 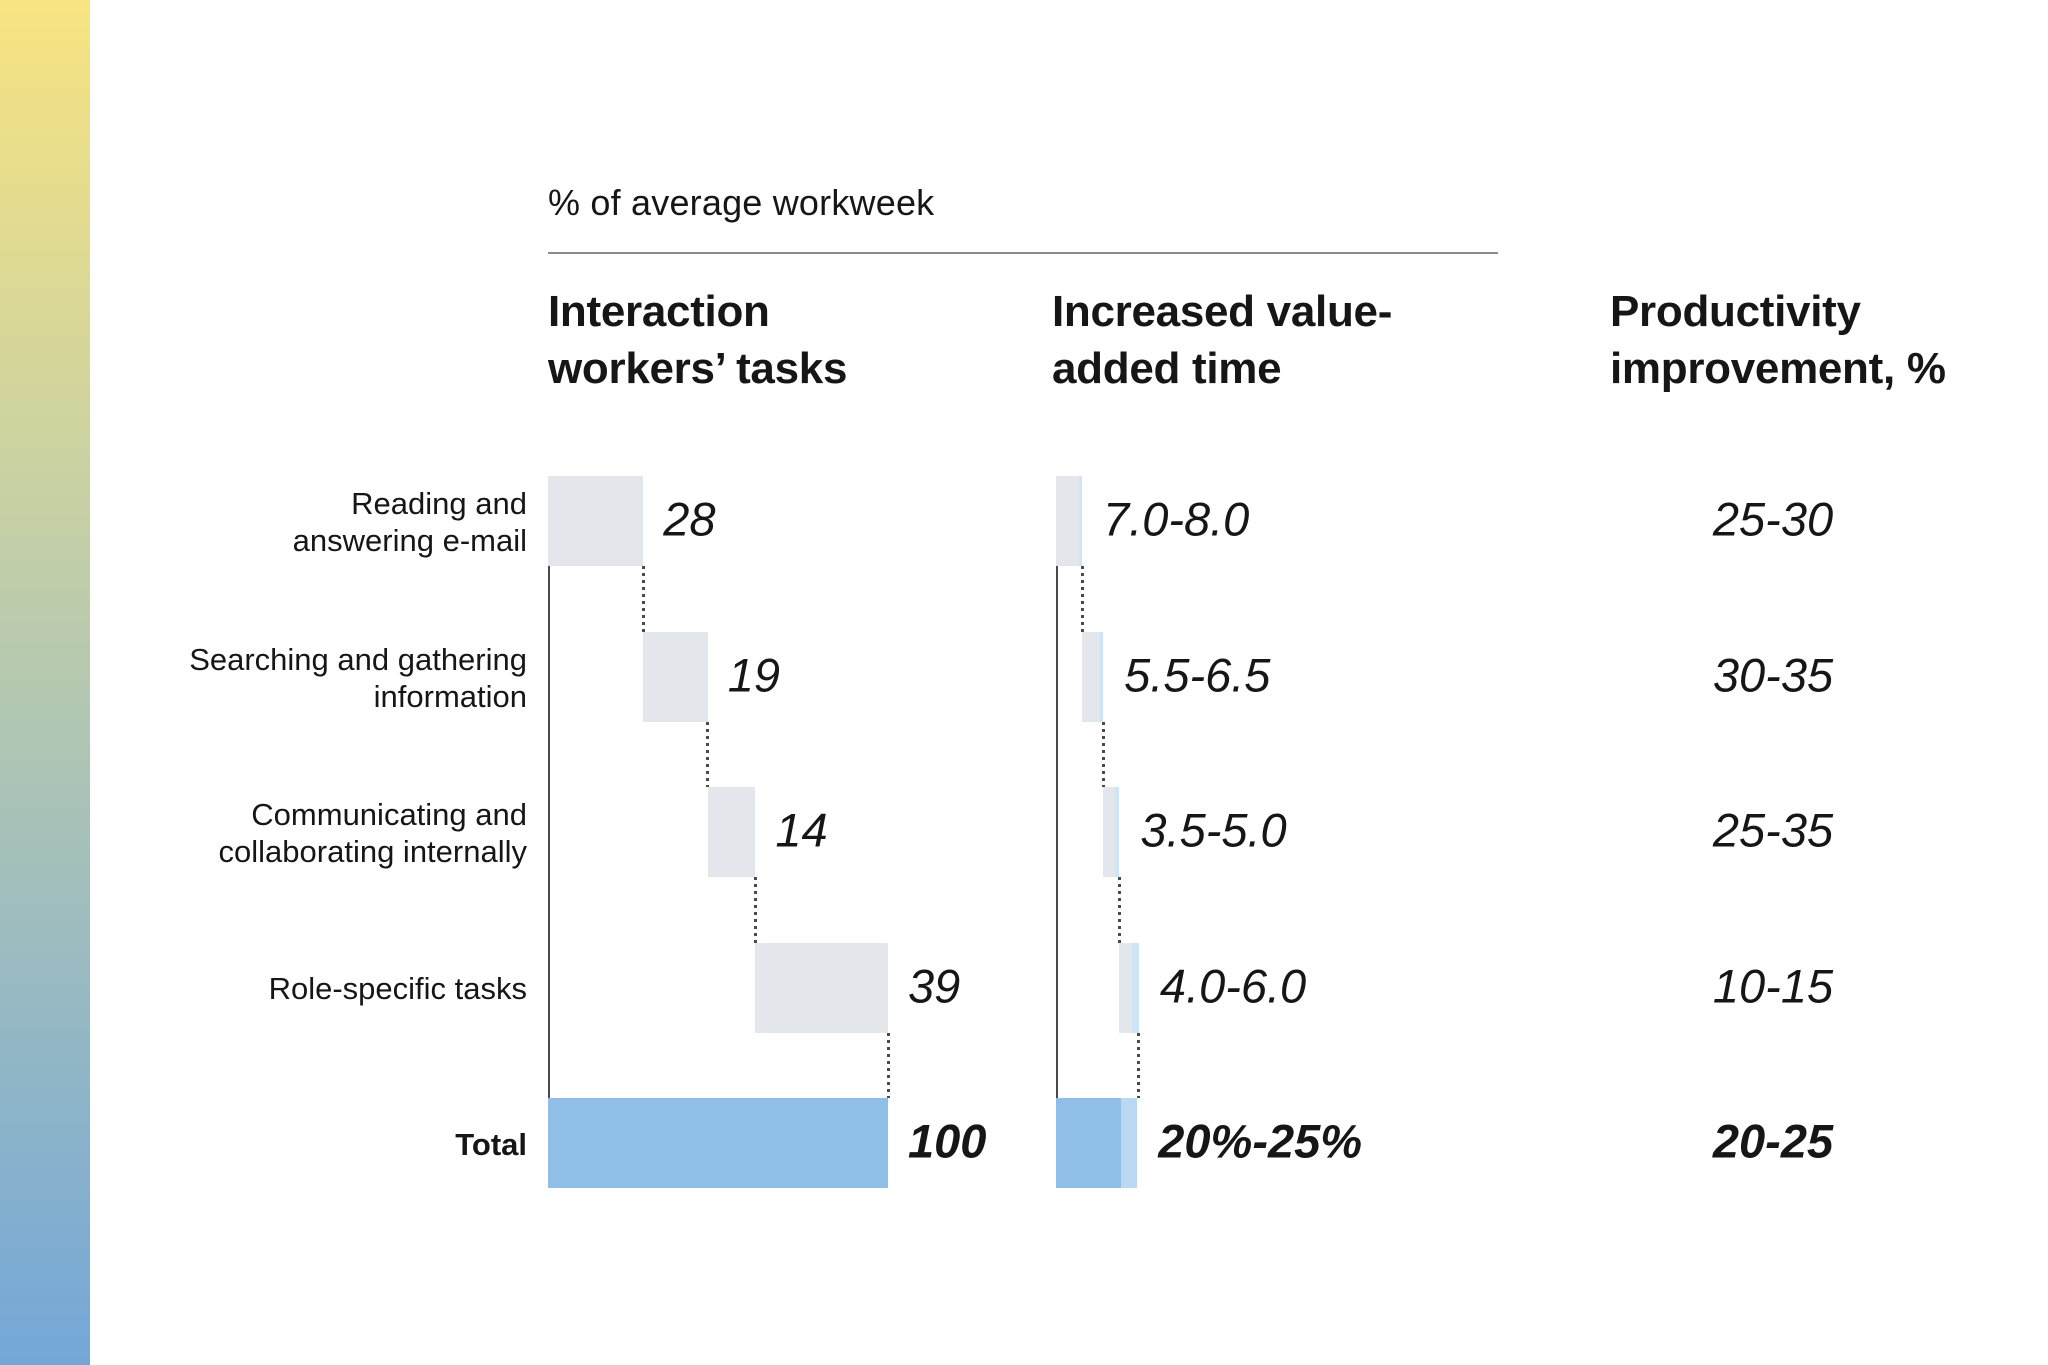 What do you see at coordinates (698, 340) in the screenshot?
I see `column-header-interaction-workers-tasks: Interaction workers’ tasks` at bounding box center [698, 340].